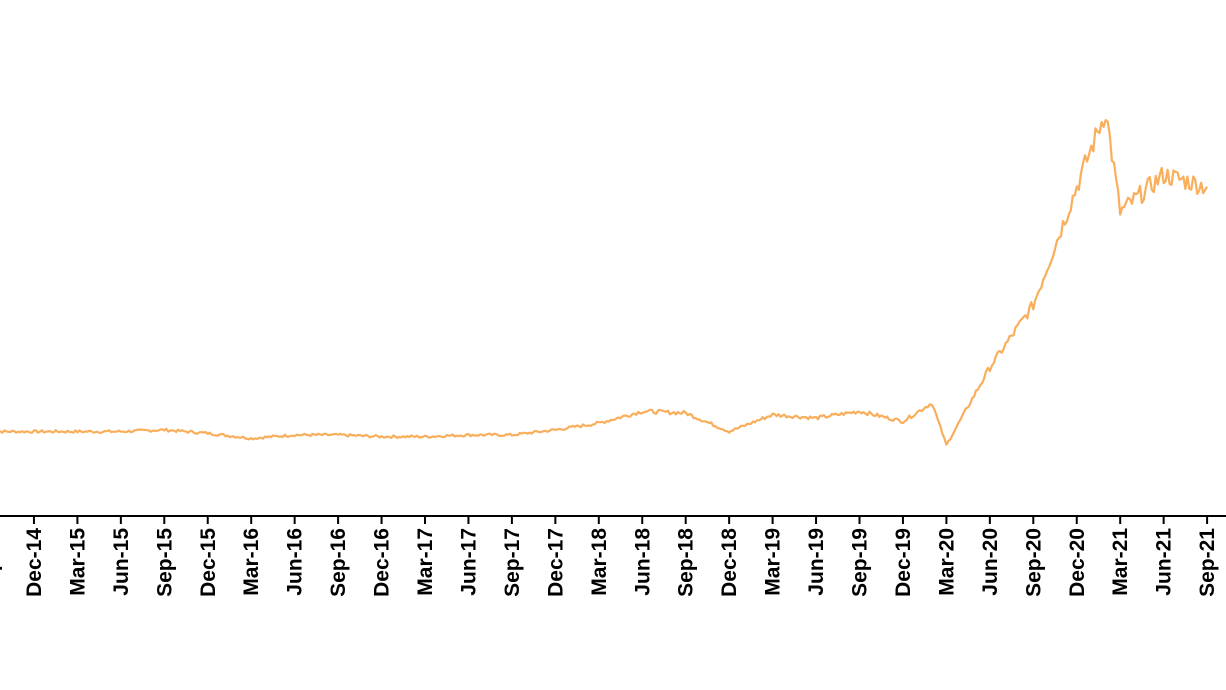 This screenshot has height=690, width=1226. Describe the element at coordinates (295, 562) in the screenshot. I see `x-tick-label: Jun-16` at that location.